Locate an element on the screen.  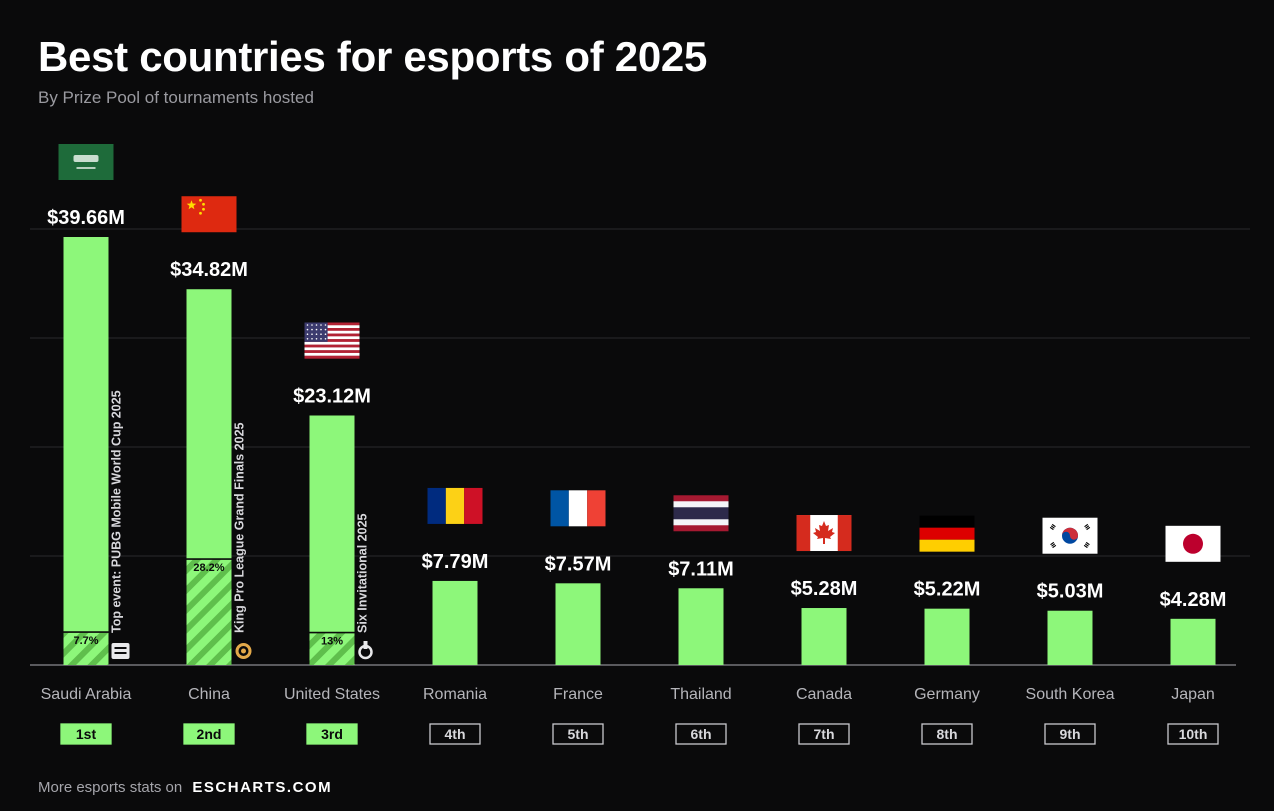
value-label: $7.79M is located at coordinates (455, 562).